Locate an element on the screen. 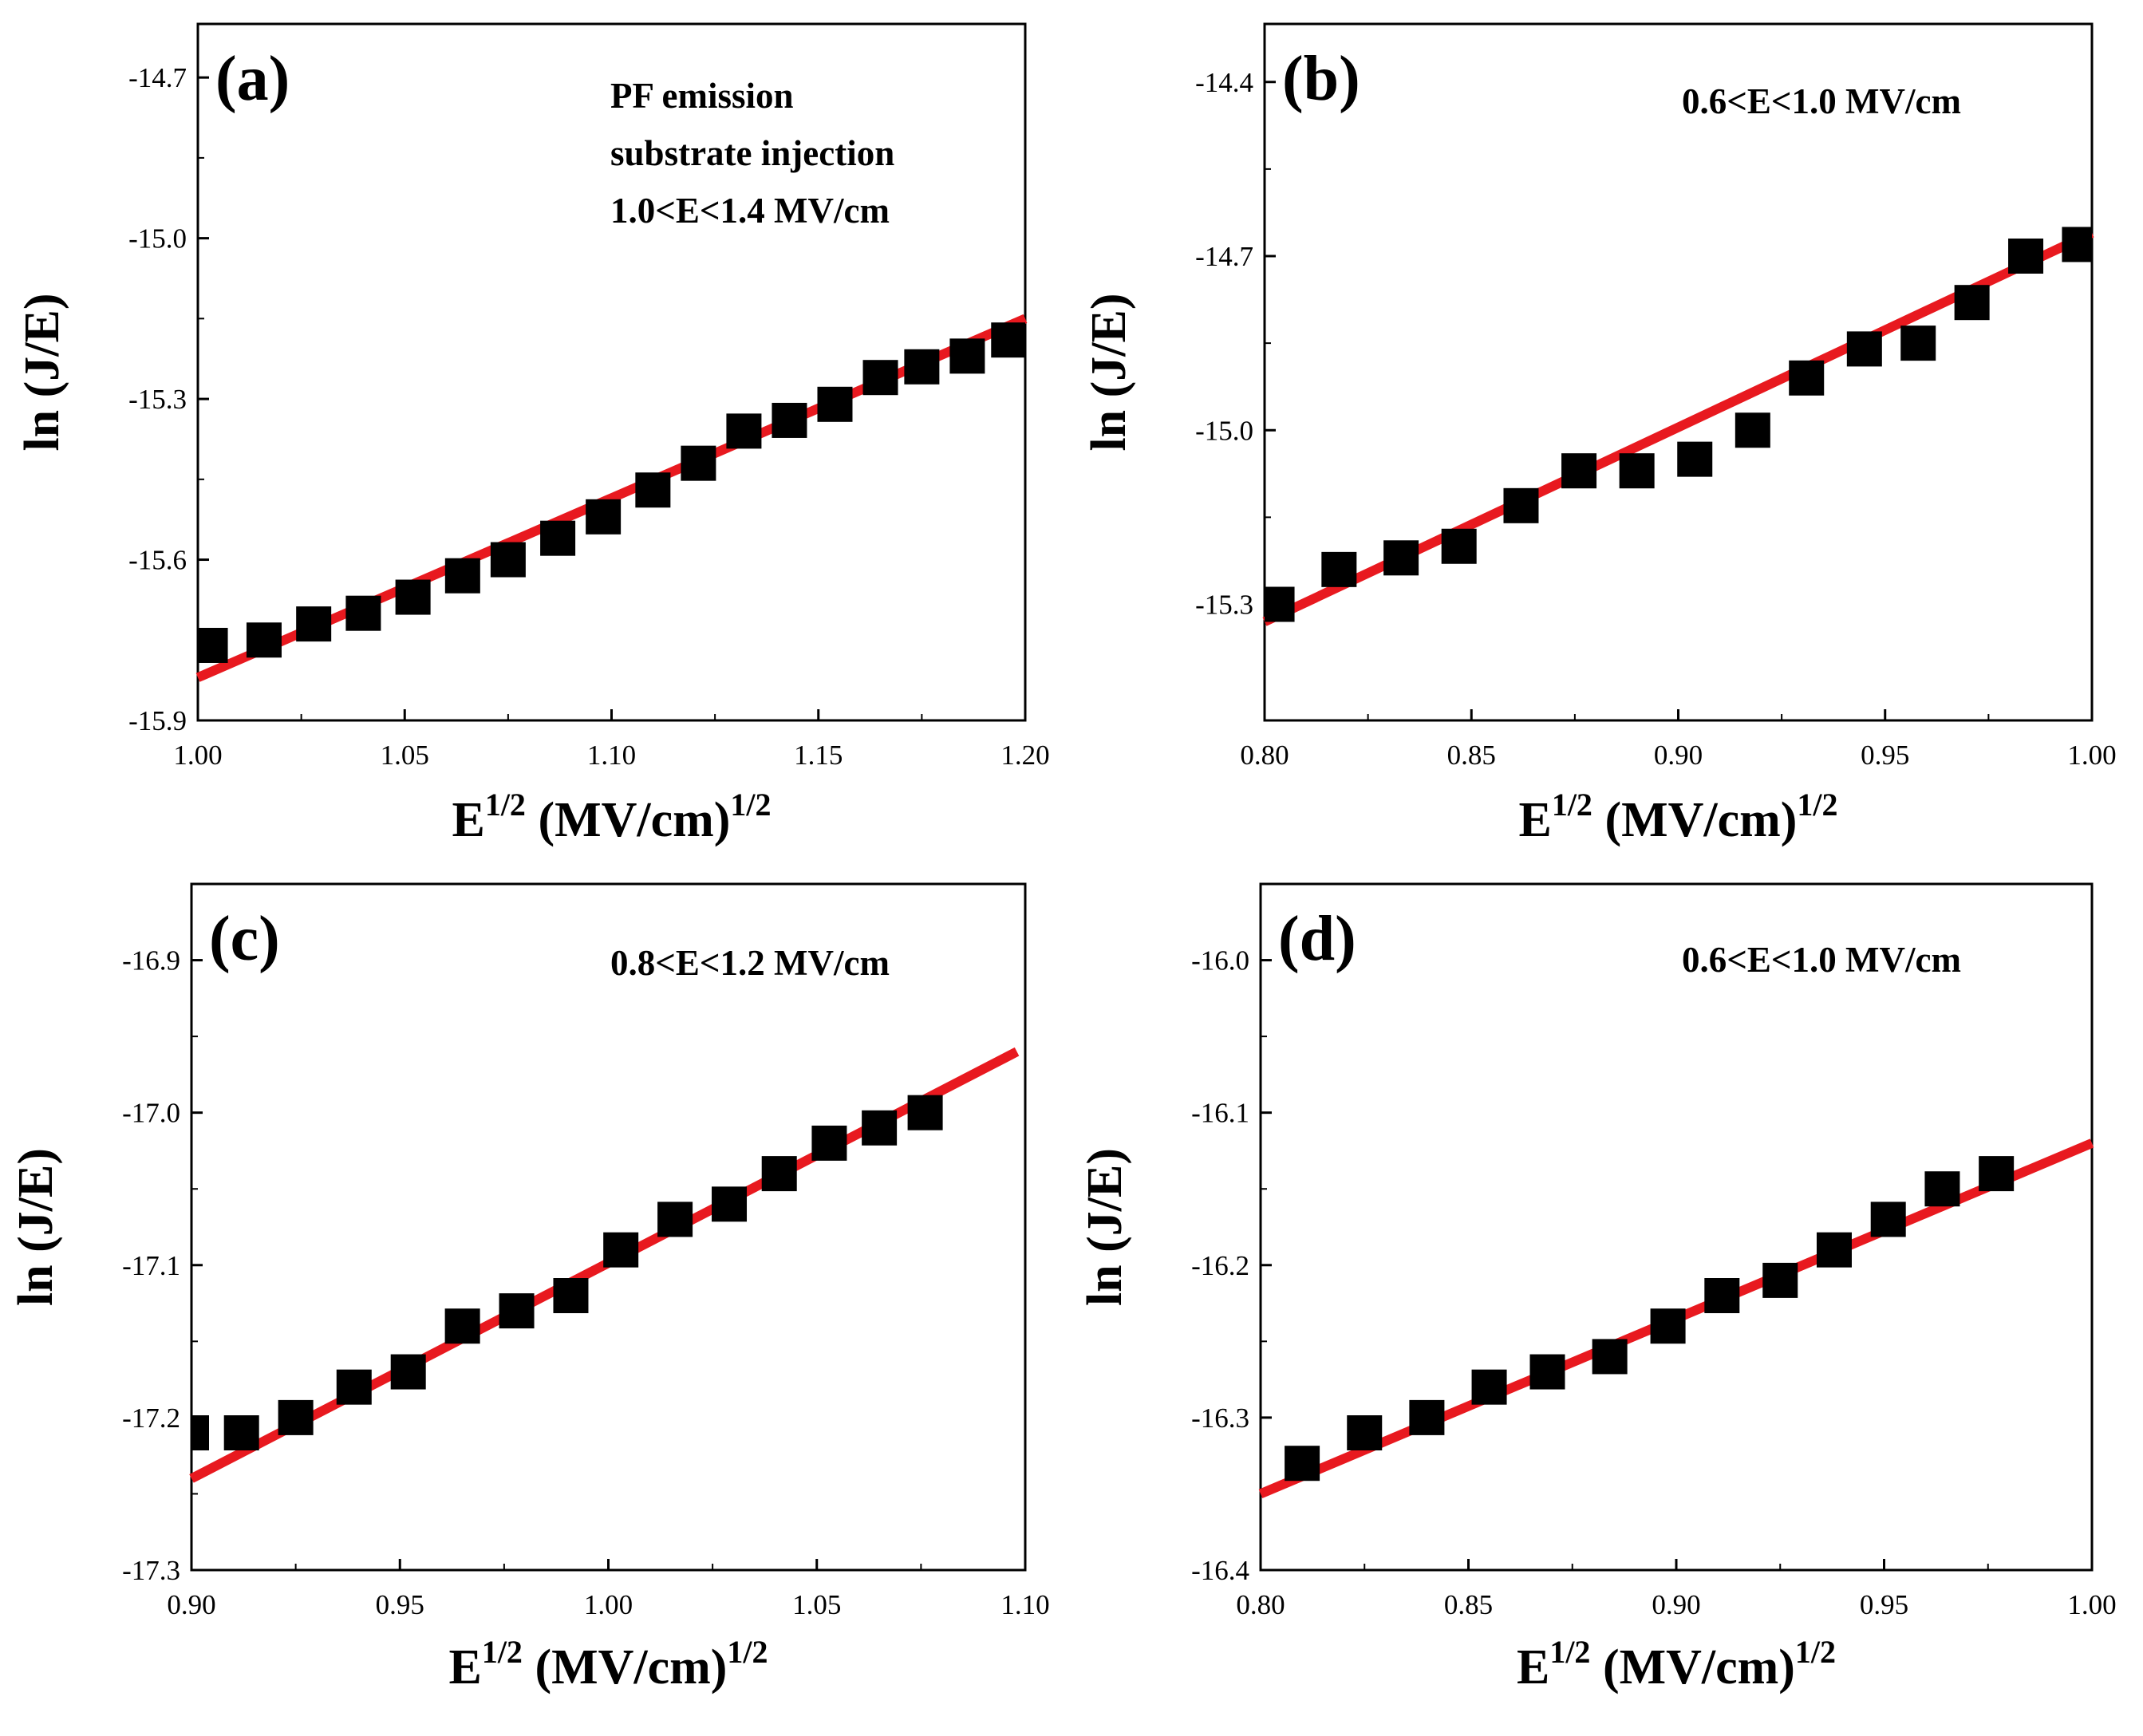 Image resolution: width=2143 pixels, height=1736 pixels. x-axis-label-unit: (MV/cm) is located at coordinates (1692, 1667).